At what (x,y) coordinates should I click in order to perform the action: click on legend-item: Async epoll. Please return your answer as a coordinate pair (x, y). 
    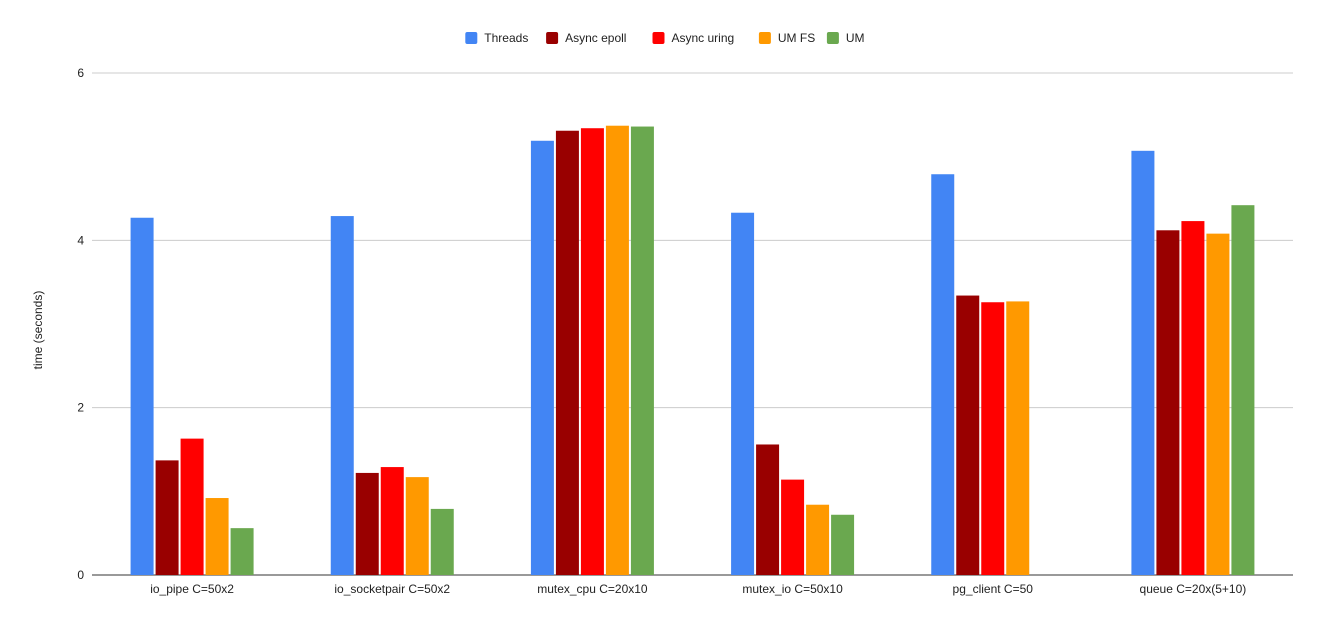
    Looking at the image, I should click on (586, 38).